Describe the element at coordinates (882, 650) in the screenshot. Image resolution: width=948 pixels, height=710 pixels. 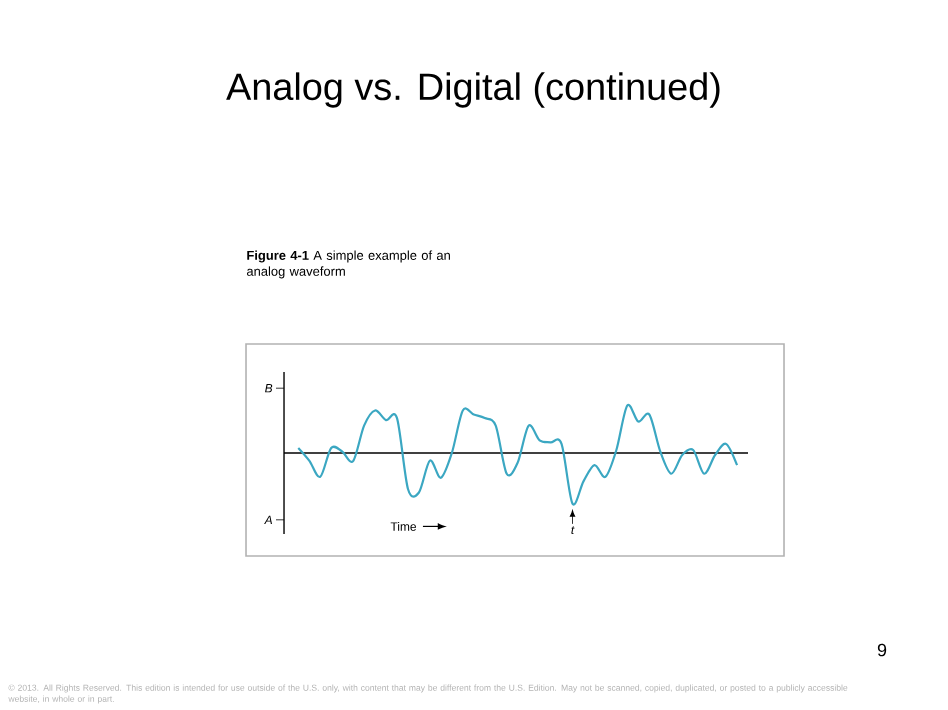
I see `text: 9` at that location.